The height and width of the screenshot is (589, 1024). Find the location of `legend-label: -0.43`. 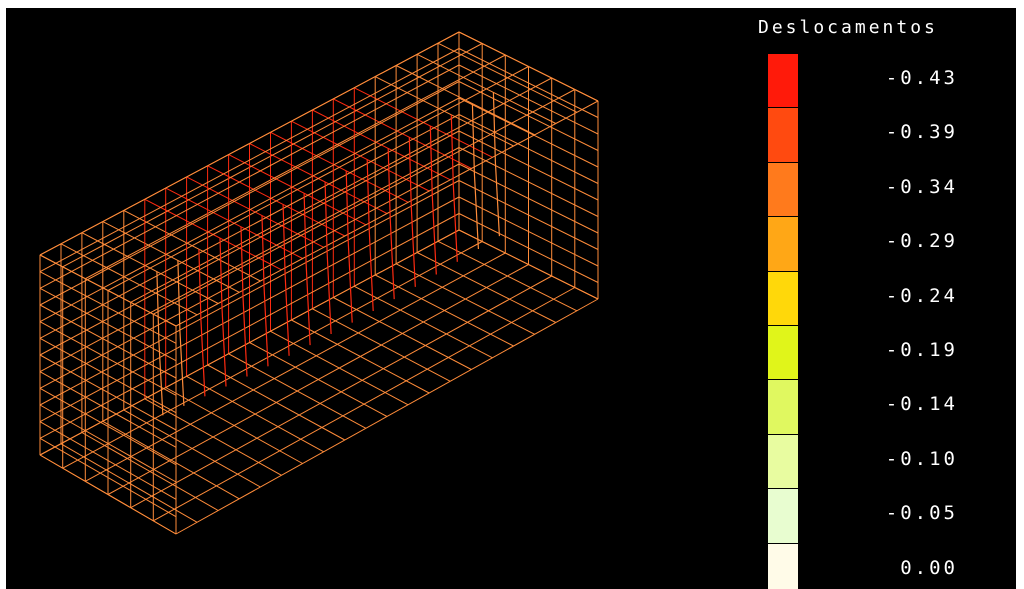

legend-label: -0.43 is located at coordinates (921, 78).